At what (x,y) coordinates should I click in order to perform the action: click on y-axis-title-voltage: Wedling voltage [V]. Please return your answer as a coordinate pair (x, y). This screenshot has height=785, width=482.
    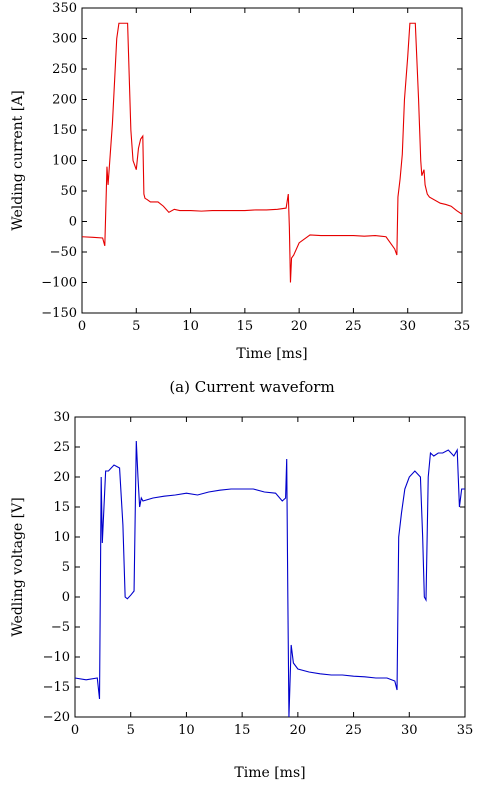
    Looking at the image, I should click on (18, 566).